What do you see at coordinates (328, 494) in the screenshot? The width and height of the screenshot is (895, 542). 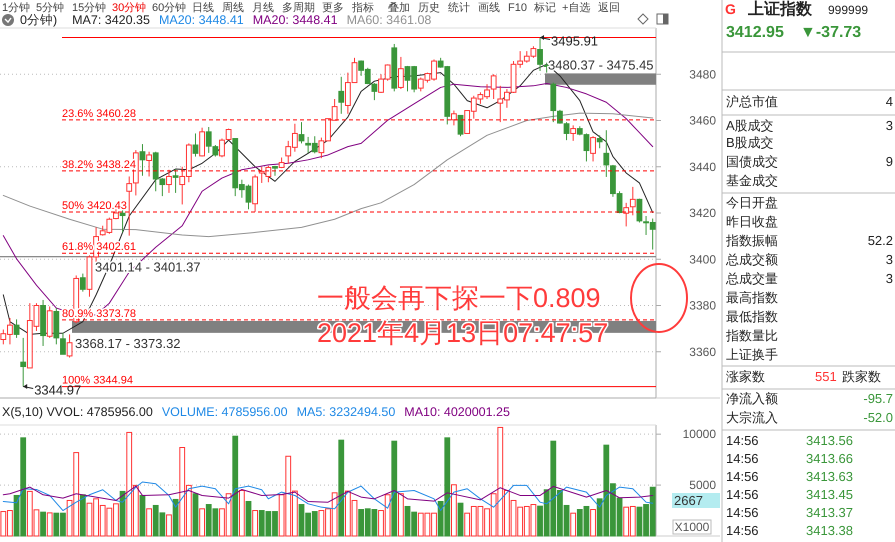 I see `line-series` at bounding box center [328, 494].